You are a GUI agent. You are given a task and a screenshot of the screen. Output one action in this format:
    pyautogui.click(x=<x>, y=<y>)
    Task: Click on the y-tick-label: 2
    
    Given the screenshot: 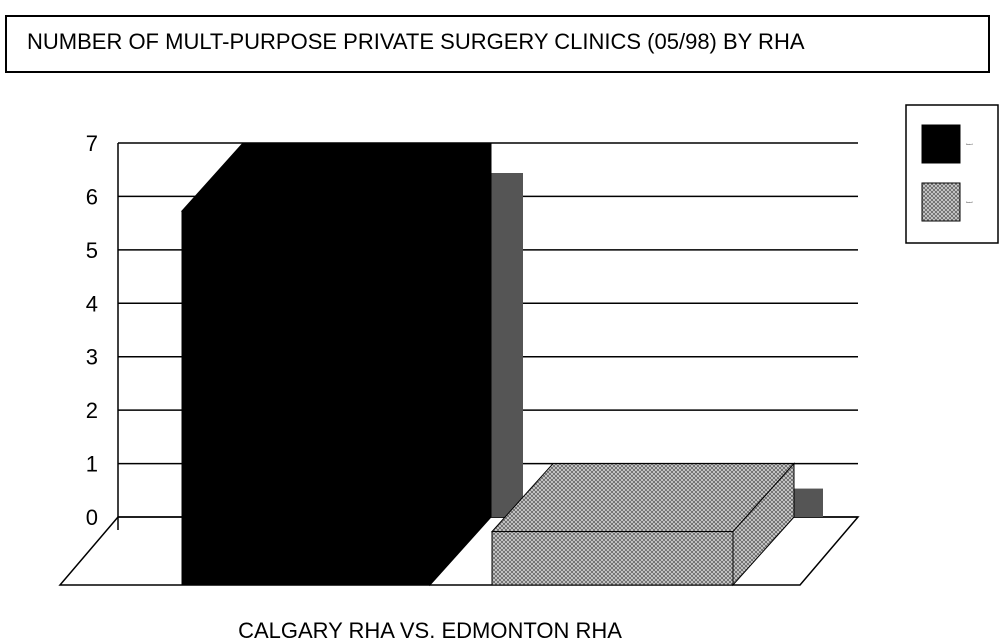 What is the action you would take?
    pyautogui.click(x=92, y=410)
    